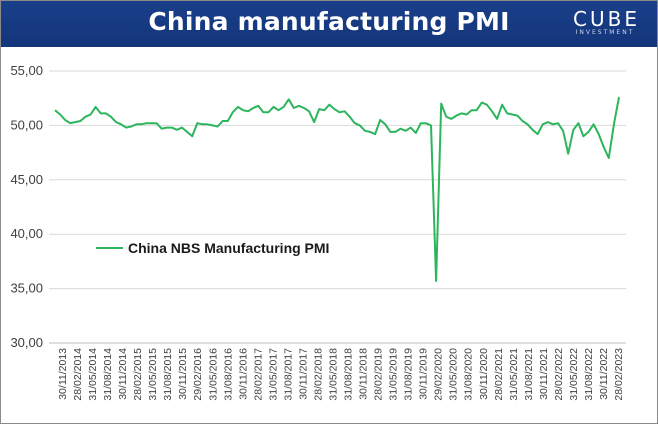 This screenshot has width=658, height=424. What do you see at coordinates (123, 374) in the screenshot?
I see `x-tick-label: 30/11/2014` at bounding box center [123, 374].